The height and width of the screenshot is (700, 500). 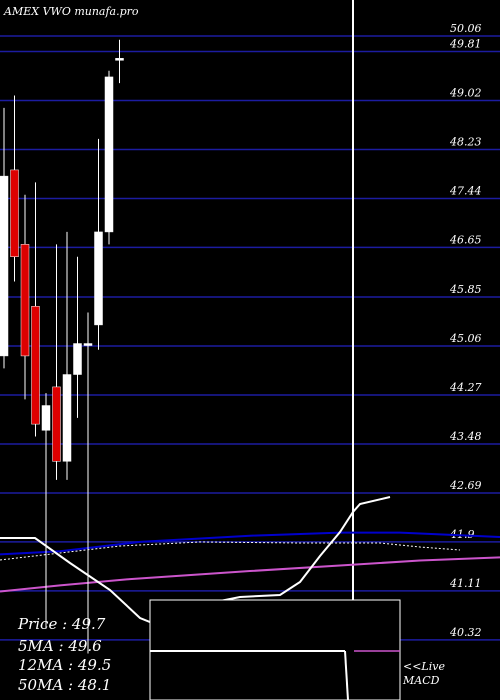 What do you see at coordinates (465, 141) in the screenshot?
I see `y-tick-label: 48.23` at bounding box center [465, 141].